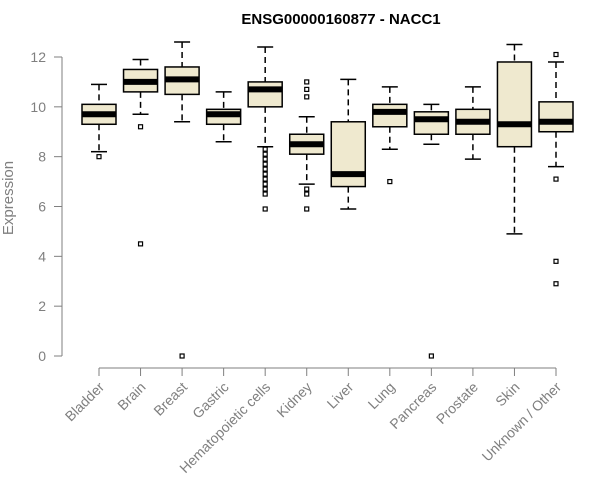 This screenshot has height=500, width=600. Describe the element at coordinates (265, 129) in the screenshot. I see `box-hematopoietic-cells` at that location.